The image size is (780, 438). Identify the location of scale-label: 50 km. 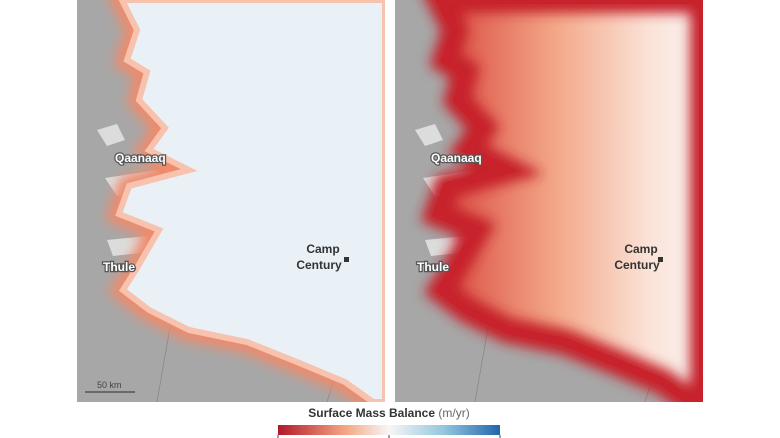
(109, 385).